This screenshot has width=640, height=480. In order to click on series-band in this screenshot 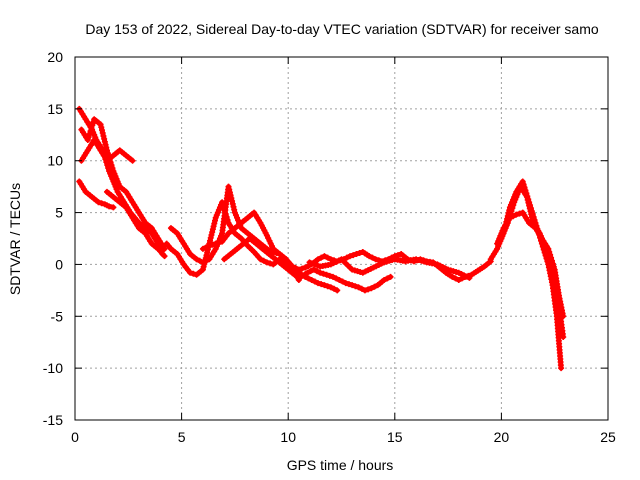, I will do `click(123, 184)`.